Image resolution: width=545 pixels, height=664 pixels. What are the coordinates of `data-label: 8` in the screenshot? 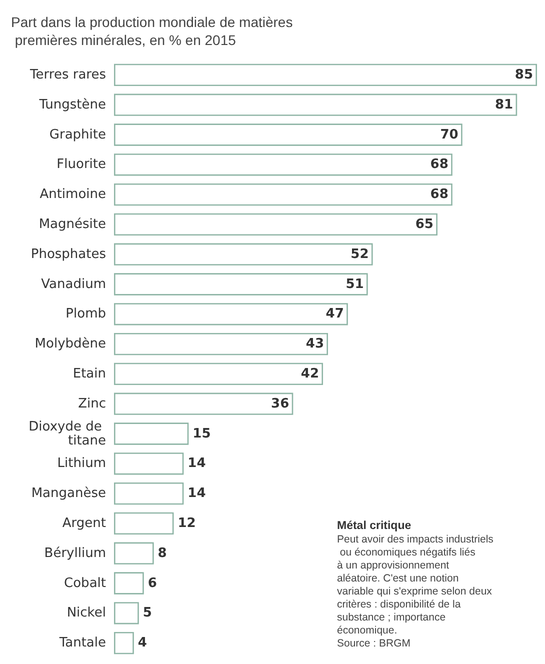 It's located at (162, 553).